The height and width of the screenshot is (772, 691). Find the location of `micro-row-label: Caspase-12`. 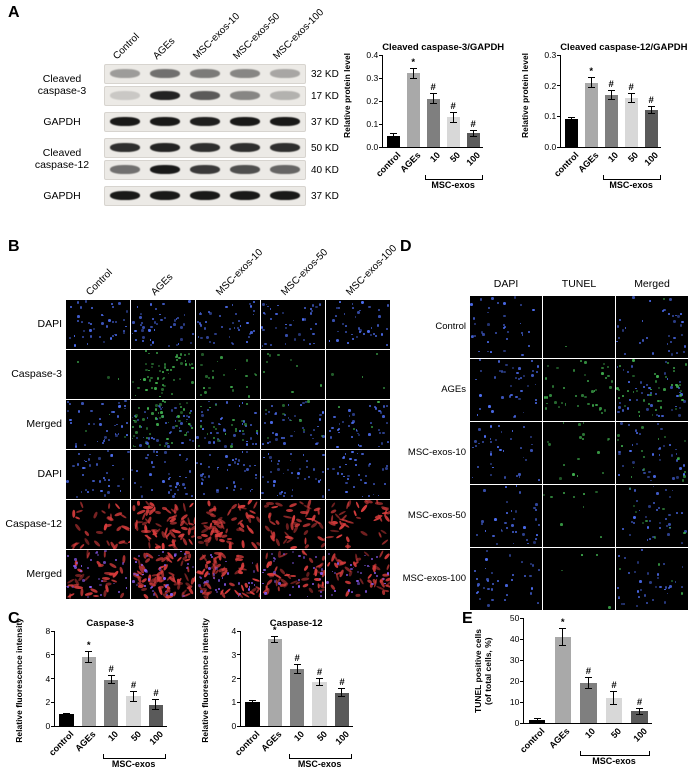

micro-row-label: Caspase-12 is located at coordinates (33, 524).